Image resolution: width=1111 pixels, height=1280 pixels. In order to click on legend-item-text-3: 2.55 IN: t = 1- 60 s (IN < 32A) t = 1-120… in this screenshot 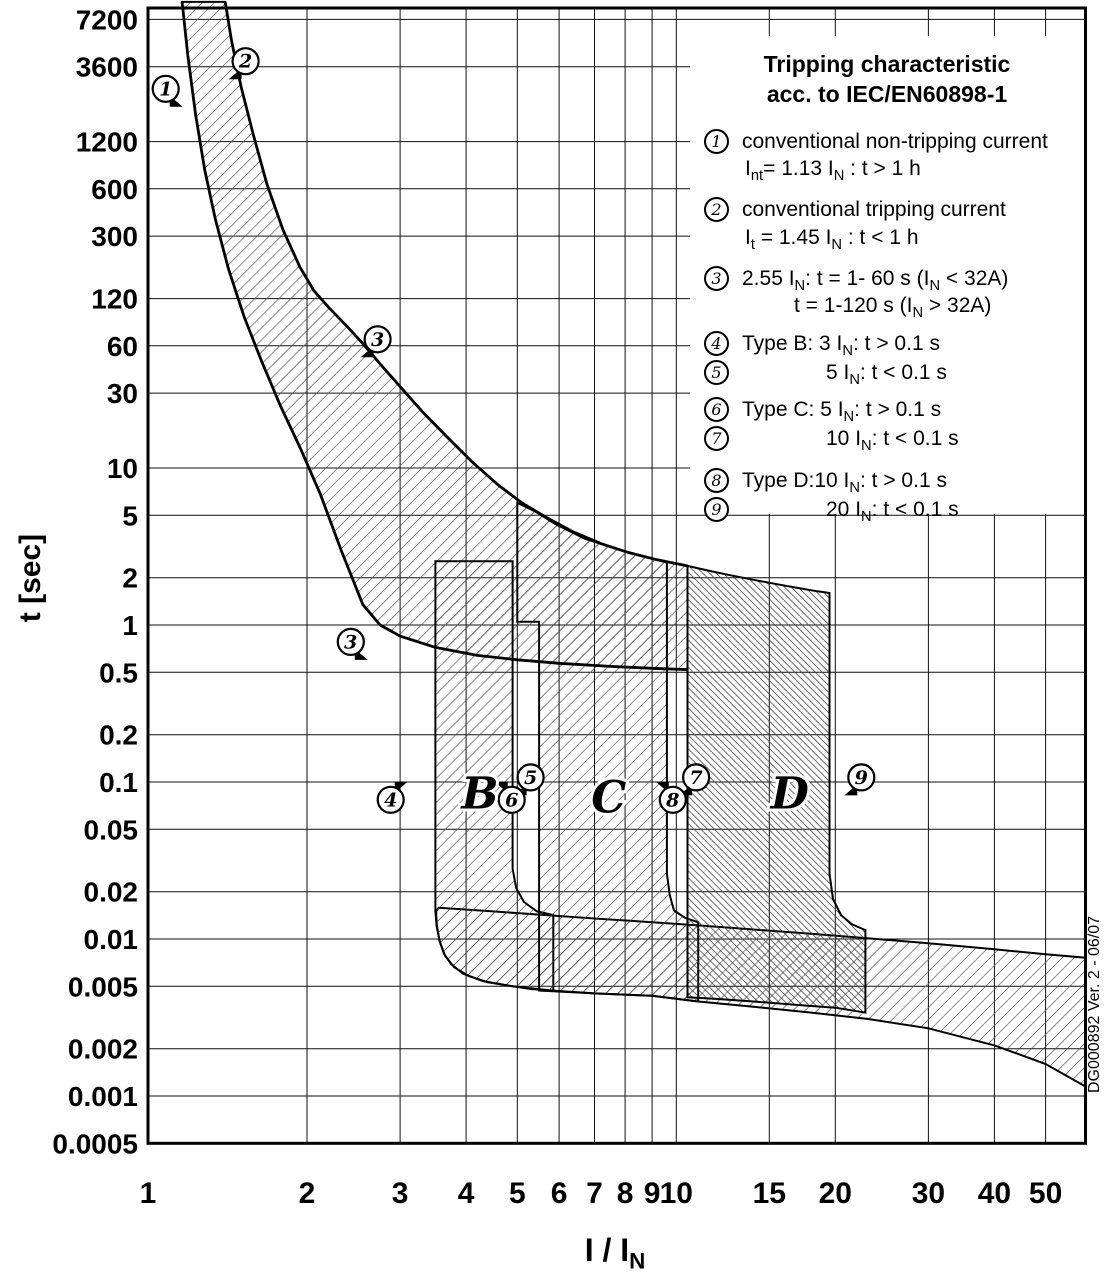, I will do `click(875, 294)`.